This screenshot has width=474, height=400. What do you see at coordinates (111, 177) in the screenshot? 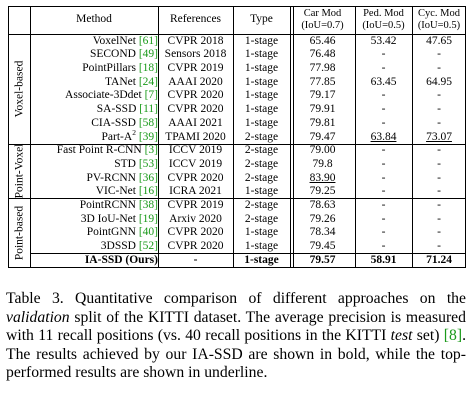
I see `method-name: PV-RCNN` at bounding box center [111, 177].